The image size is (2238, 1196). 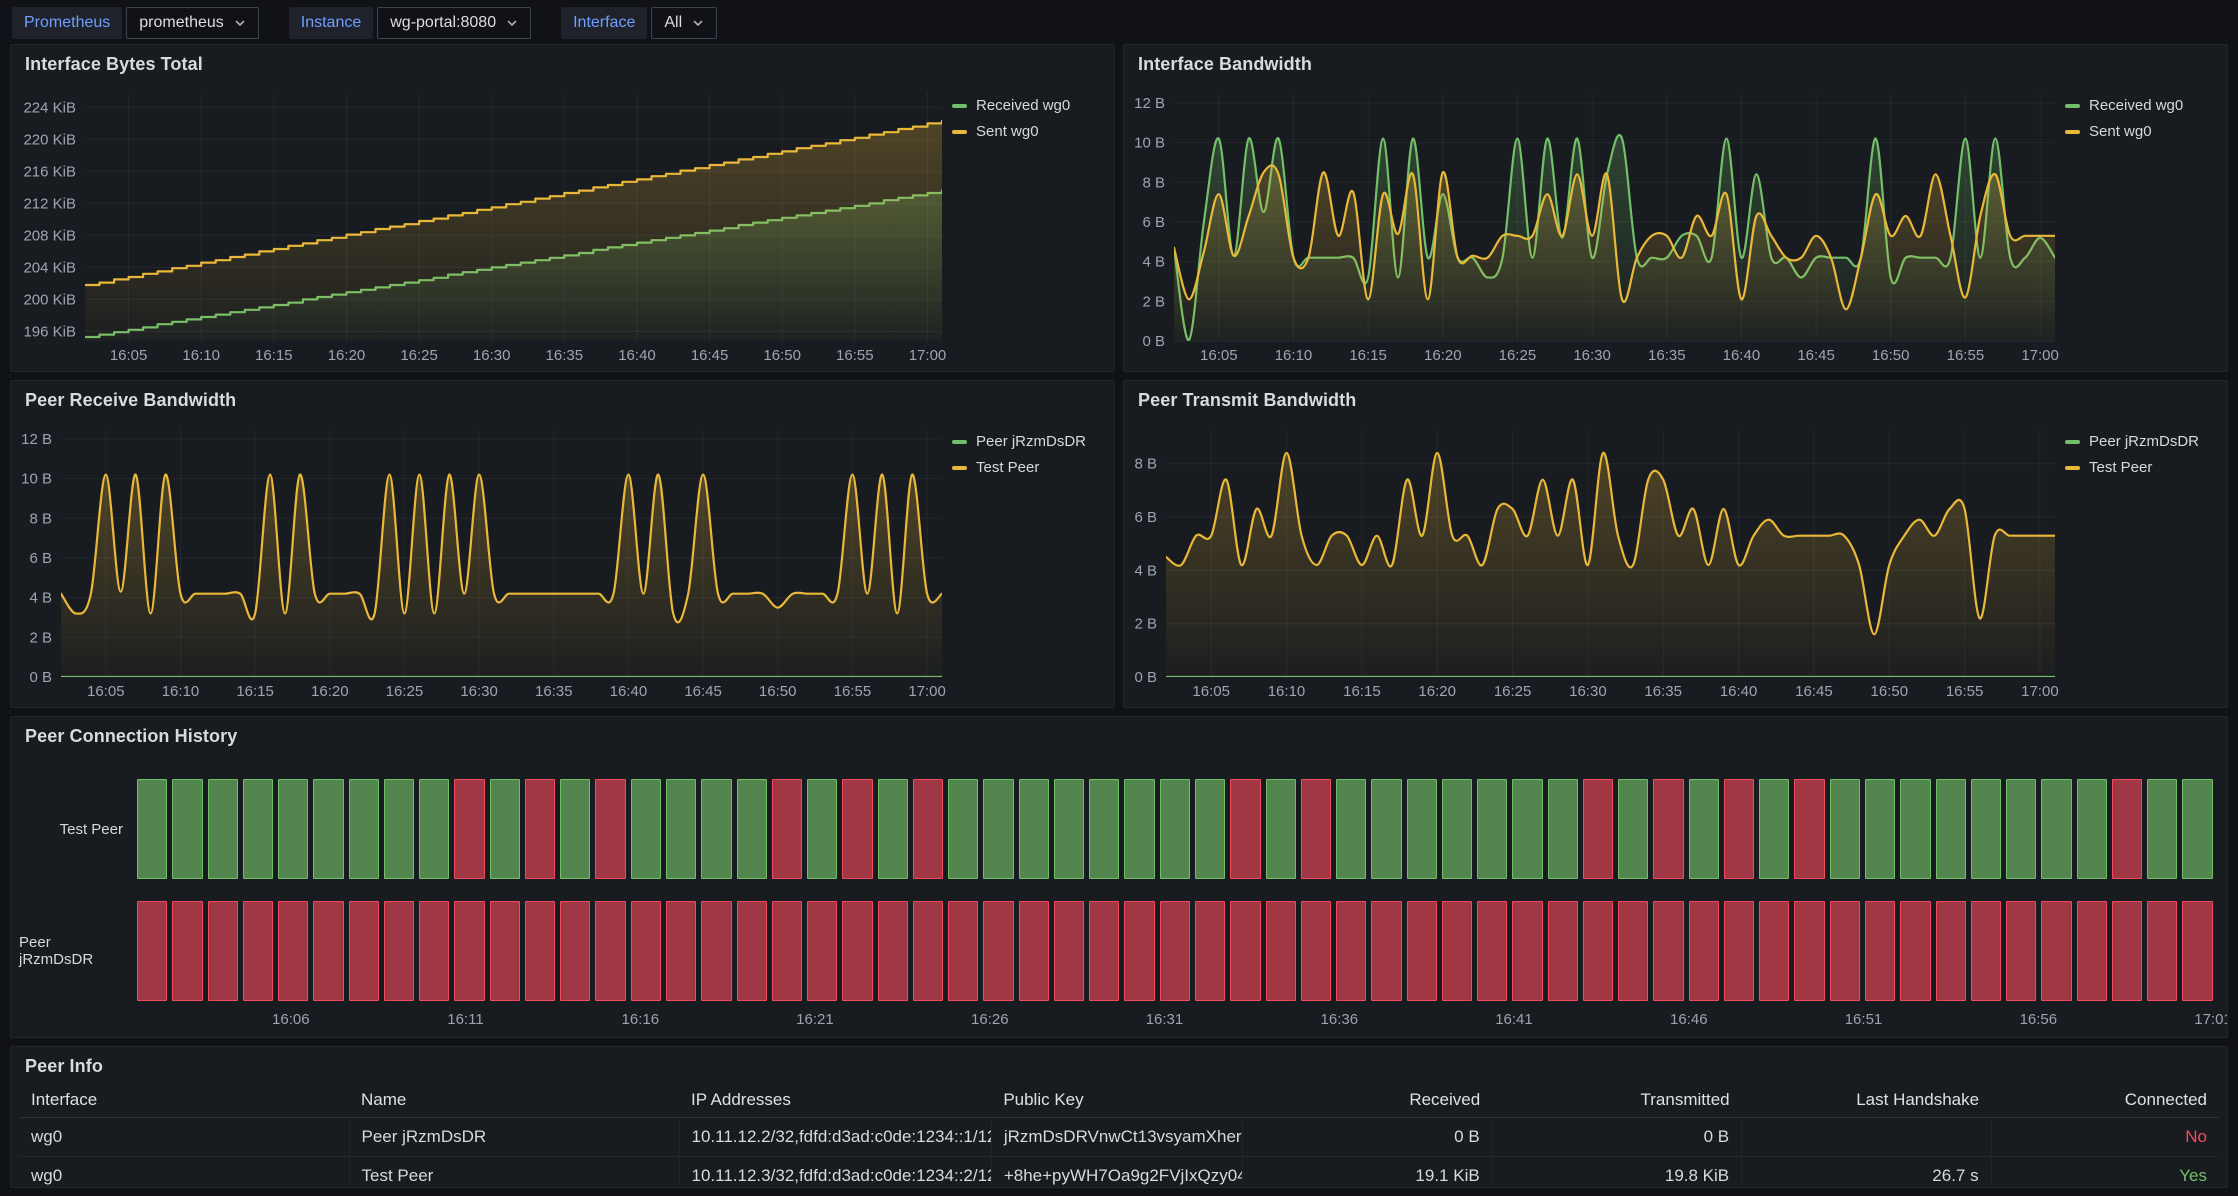 What do you see at coordinates (1614, 253) in the screenshot?
I see `series-area-Sent wg0` at bounding box center [1614, 253].